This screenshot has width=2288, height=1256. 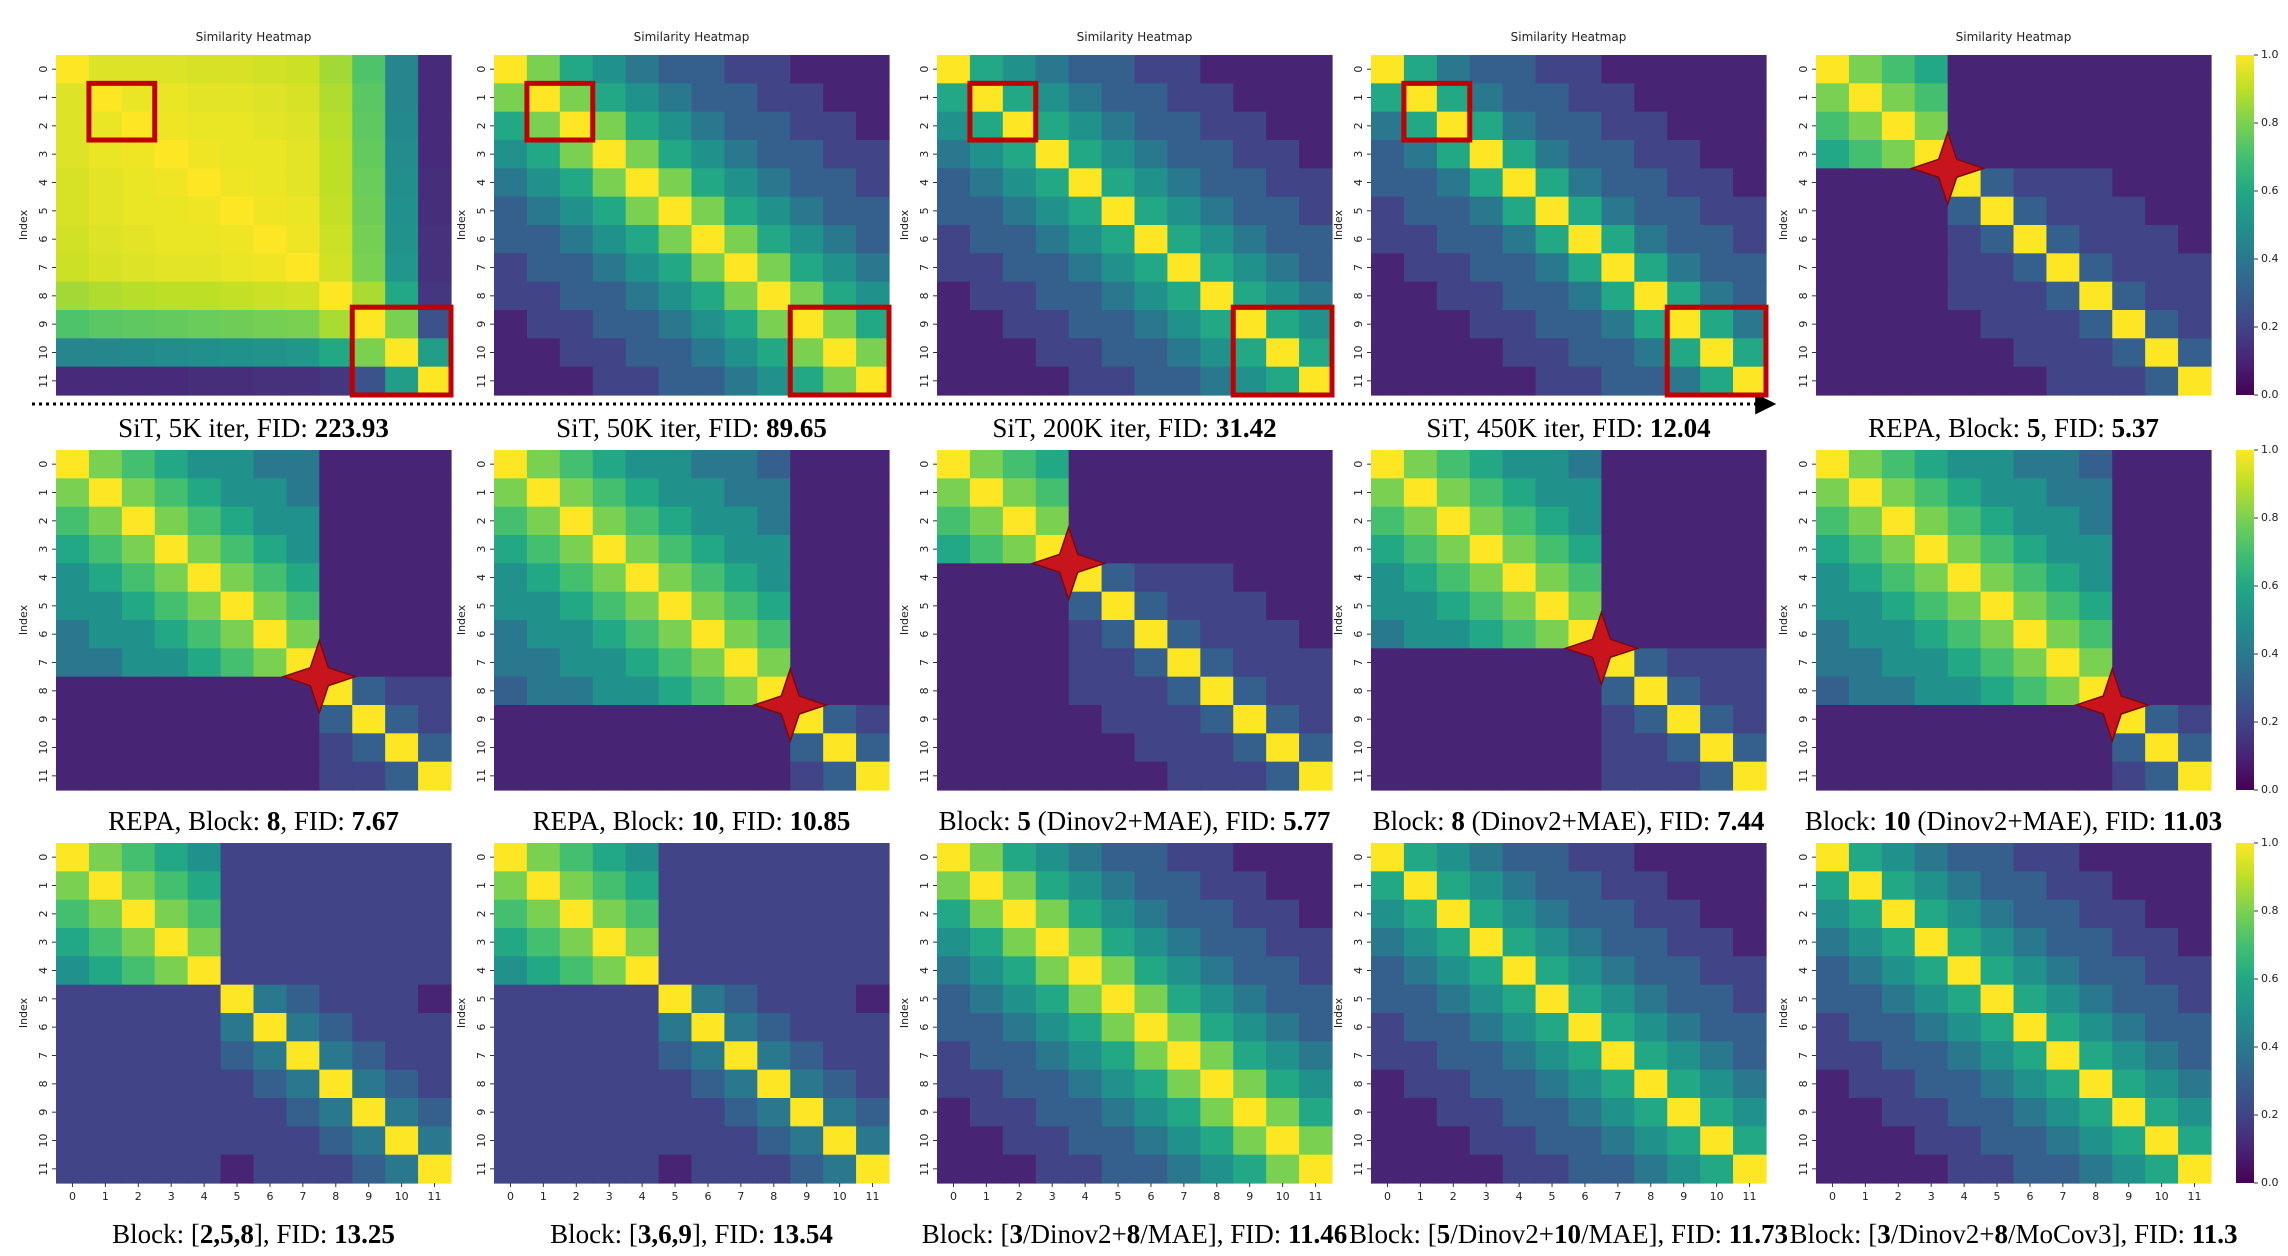 What do you see at coordinates (904, 619) in the screenshot?
I see `y-axis-label: Index` at bounding box center [904, 619].